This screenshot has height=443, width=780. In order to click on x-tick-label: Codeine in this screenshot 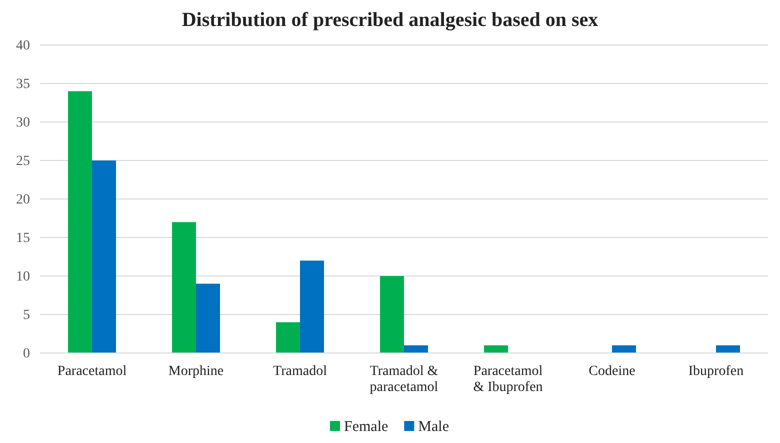, I will do `click(612, 371)`.